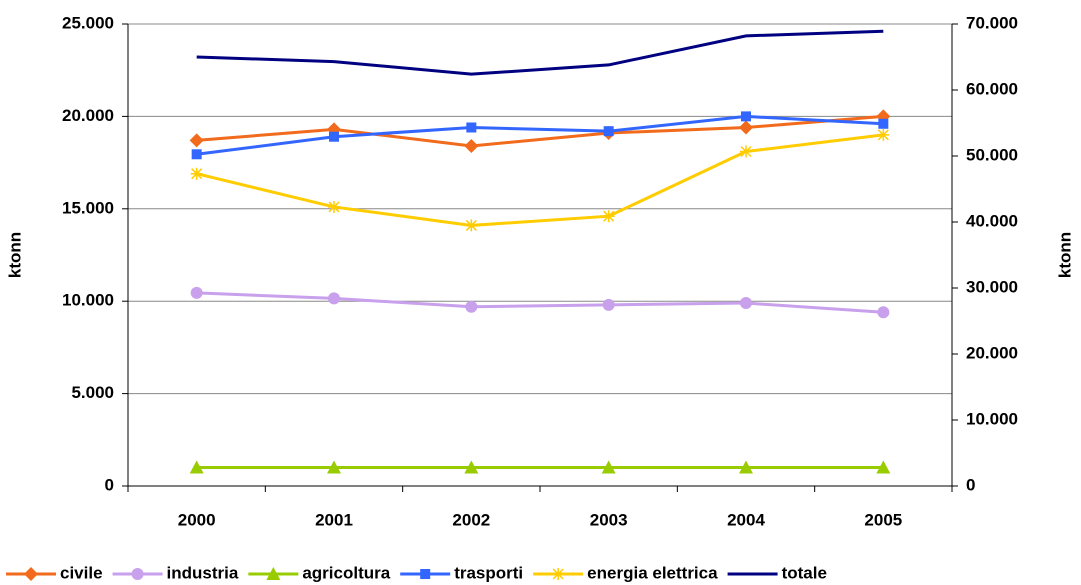  I want to click on y2-tick-label: 70.000, so click(992, 22).